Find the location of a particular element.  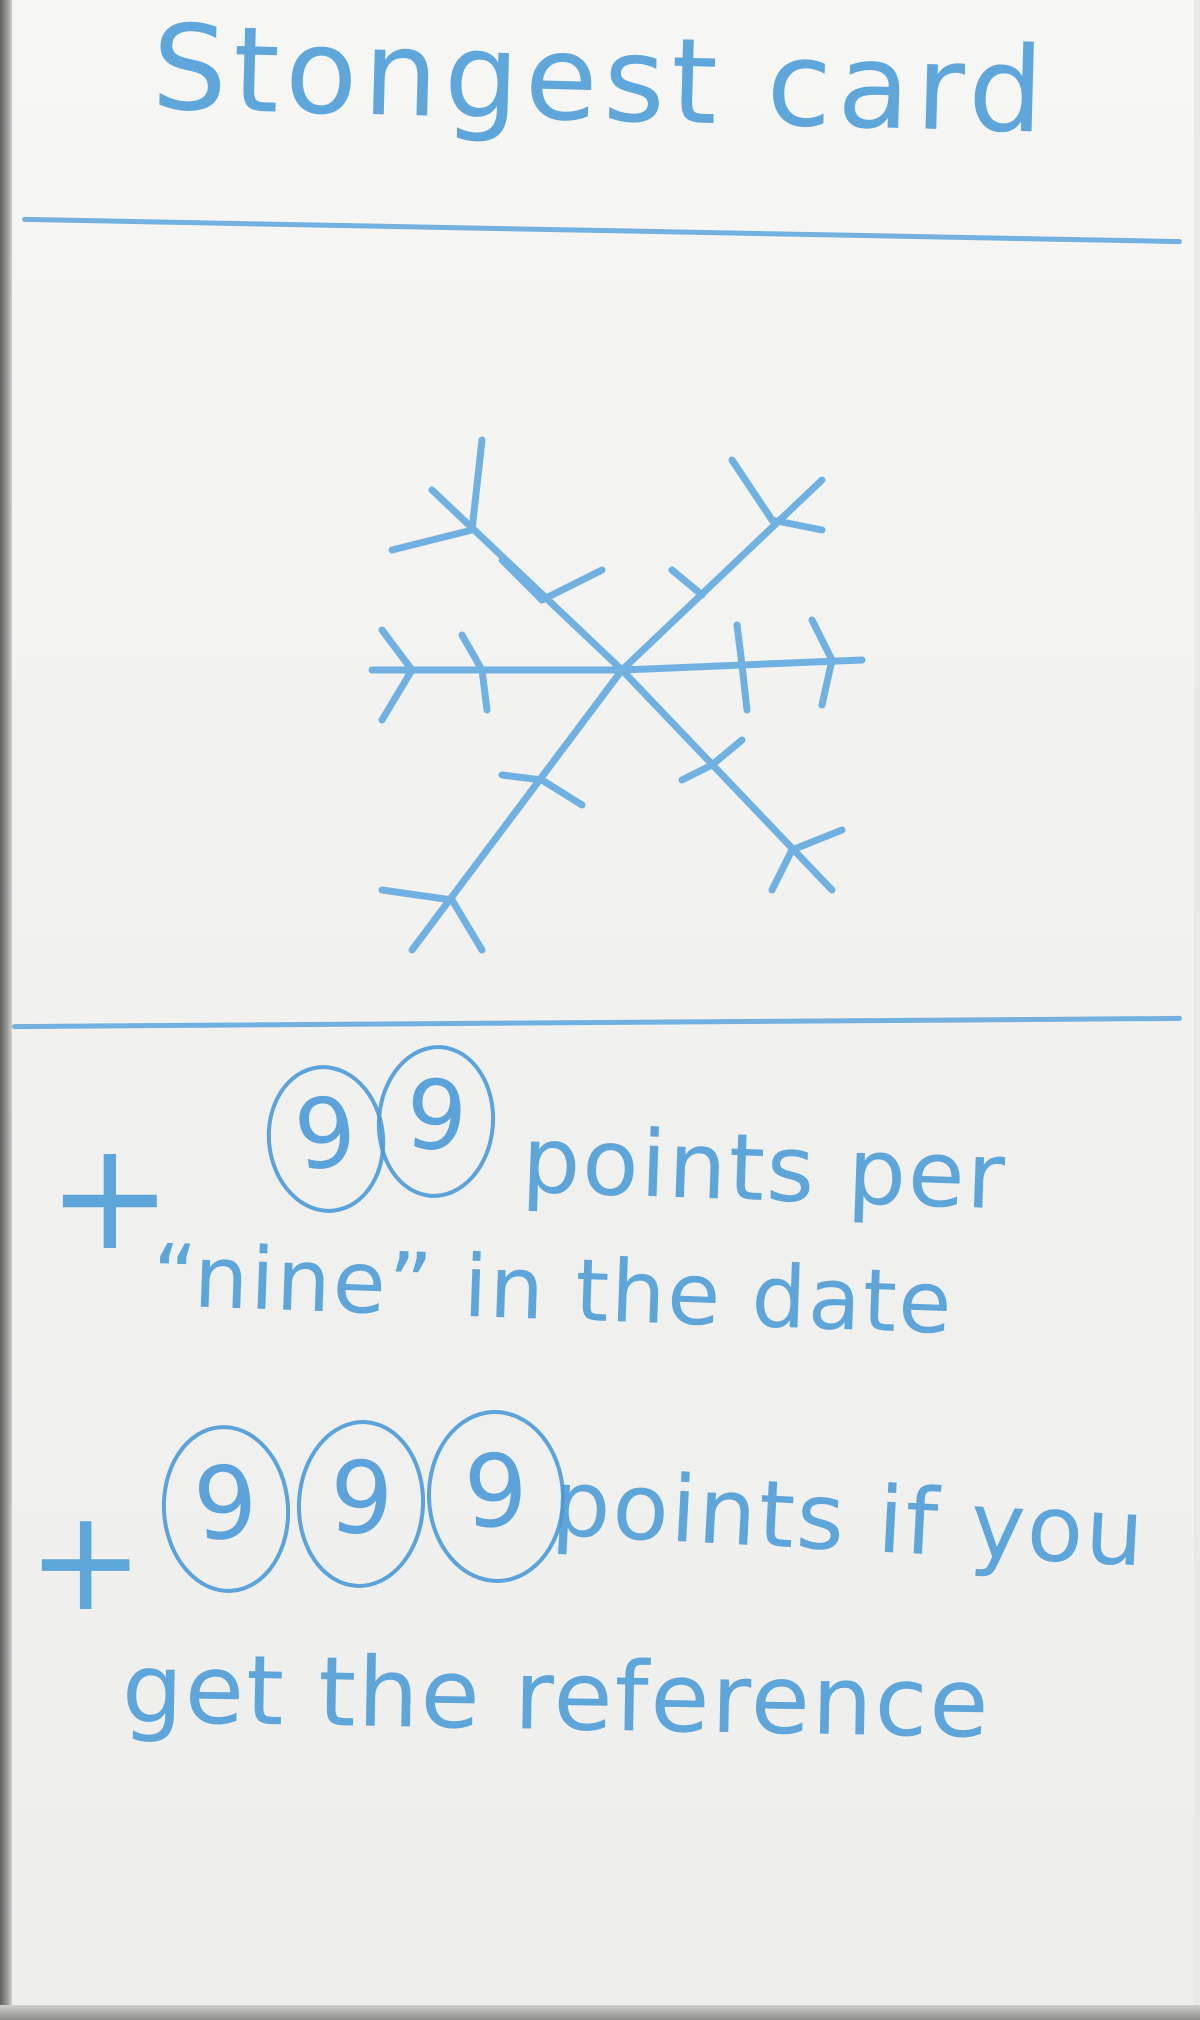

points-if-you-text: points if you is located at coordinates (849, 1518).